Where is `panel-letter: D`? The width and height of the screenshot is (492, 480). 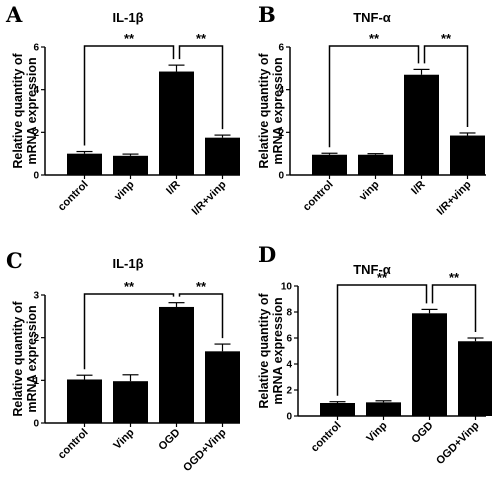
panel-letter: D is located at coordinates (267, 254).